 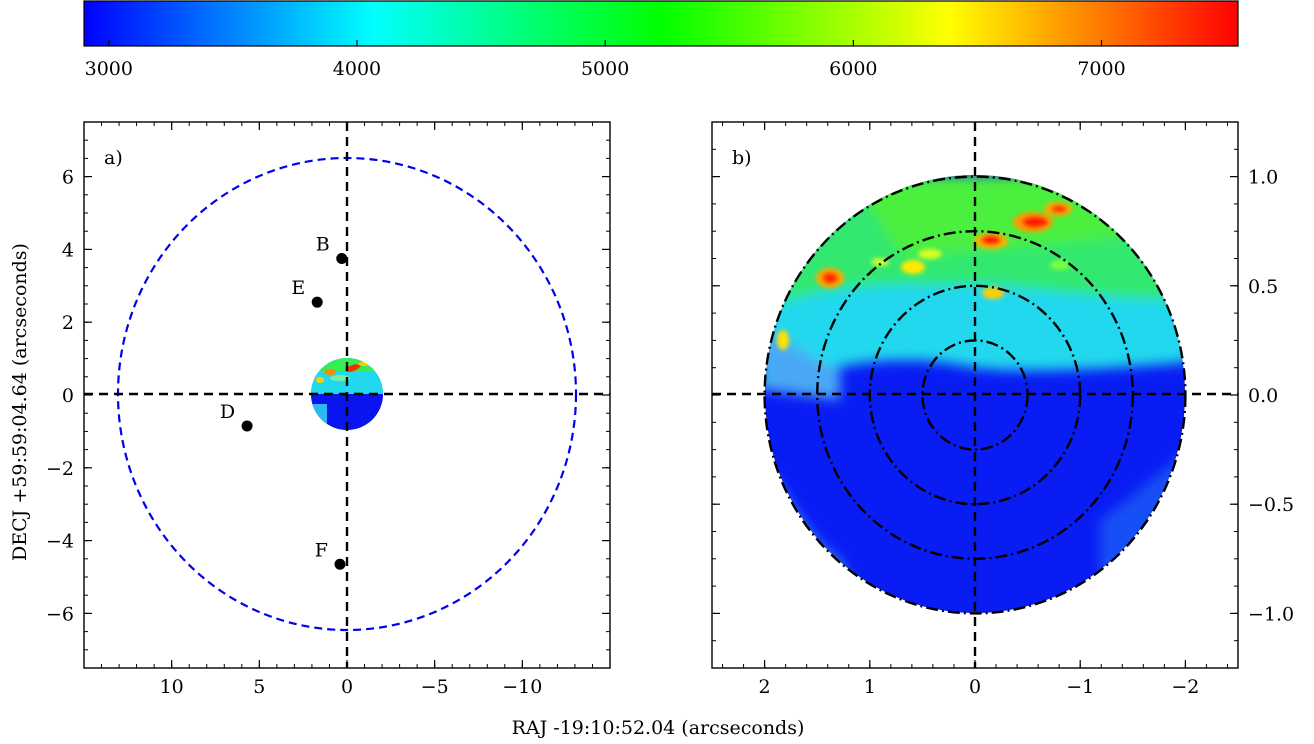 I want to click on x-tick-label: 5, so click(x=259, y=687).